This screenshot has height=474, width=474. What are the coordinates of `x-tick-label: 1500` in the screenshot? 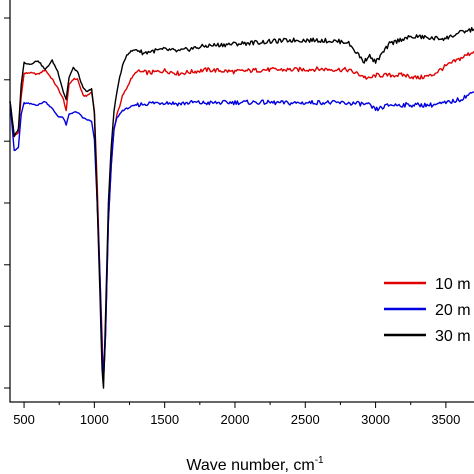 It's located at (164, 419).